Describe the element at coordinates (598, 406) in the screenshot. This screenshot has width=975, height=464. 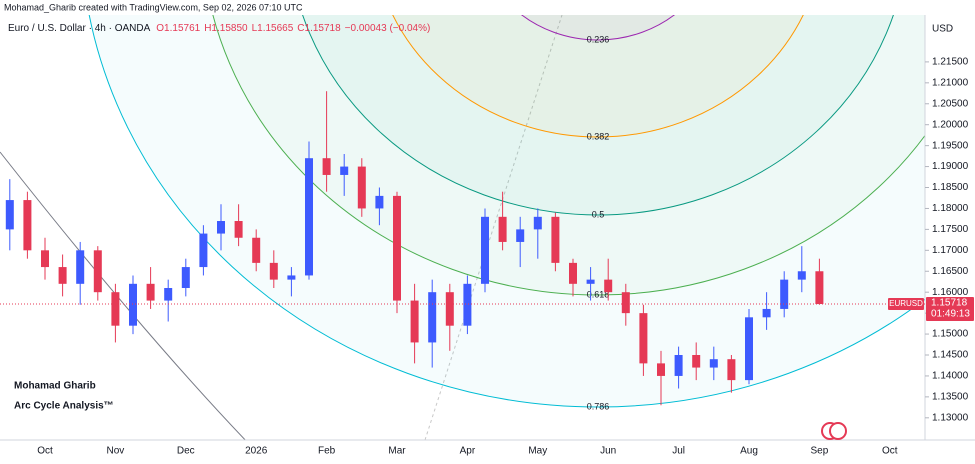
I see `fib-arc-label: 0.786` at that location.